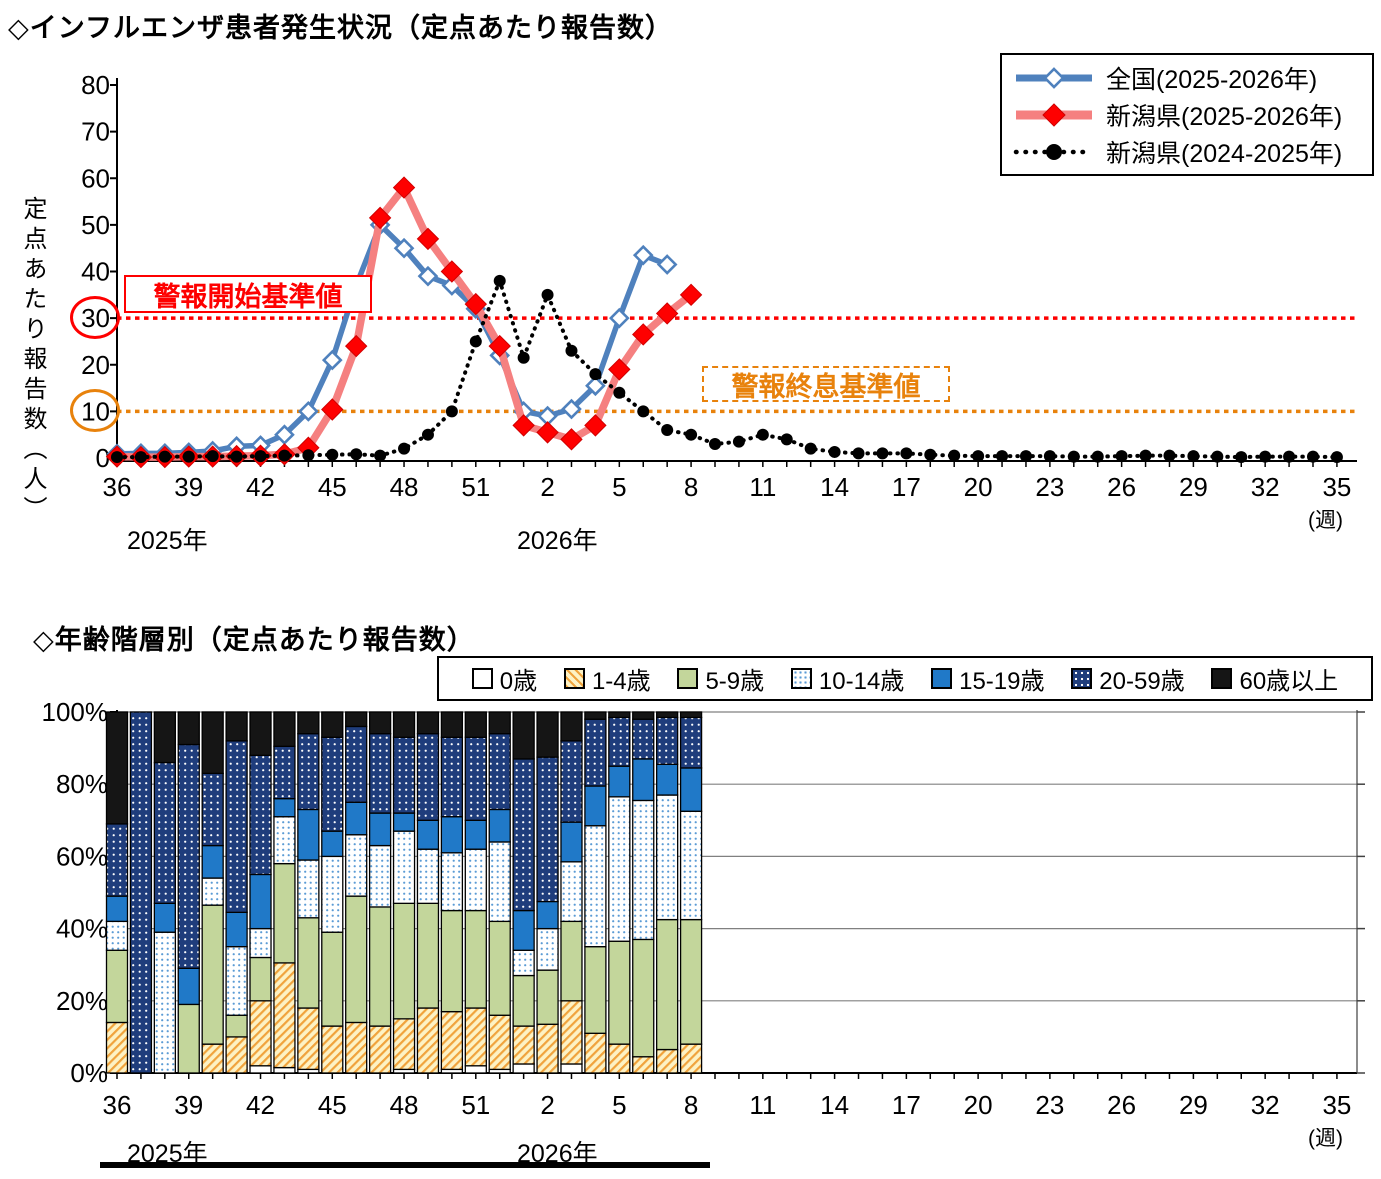 The width and height of the screenshot is (1381, 1179). Describe the element at coordinates (1049, 1105) in the screenshot. I see `bottom-x-tick-label: 23` at that location.